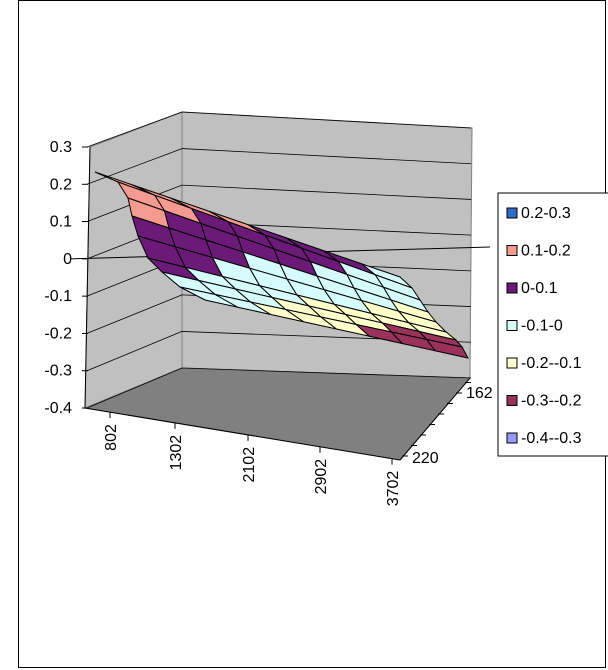  What do you see at coordinates (539, 288) in the screenshot?
I see `legend-label: 0-0.1` at bounding box center [539, 288].